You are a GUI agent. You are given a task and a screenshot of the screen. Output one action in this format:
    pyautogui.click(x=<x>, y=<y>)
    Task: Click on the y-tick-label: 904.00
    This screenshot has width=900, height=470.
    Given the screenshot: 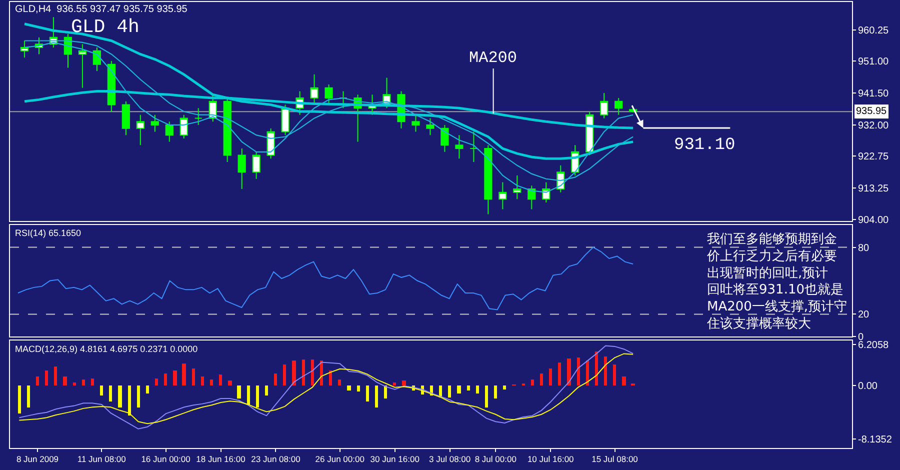 What is the action you would take?
    pyautogui.click(x=874, y=220)
    